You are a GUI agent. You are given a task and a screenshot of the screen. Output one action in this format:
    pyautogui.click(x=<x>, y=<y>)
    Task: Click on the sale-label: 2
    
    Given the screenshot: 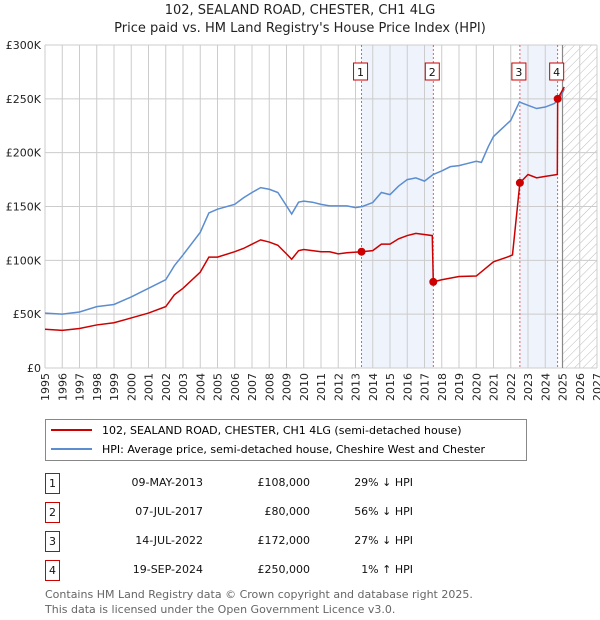 What is the action you would take?
    pyautogui.click(x=432, y=72)
    